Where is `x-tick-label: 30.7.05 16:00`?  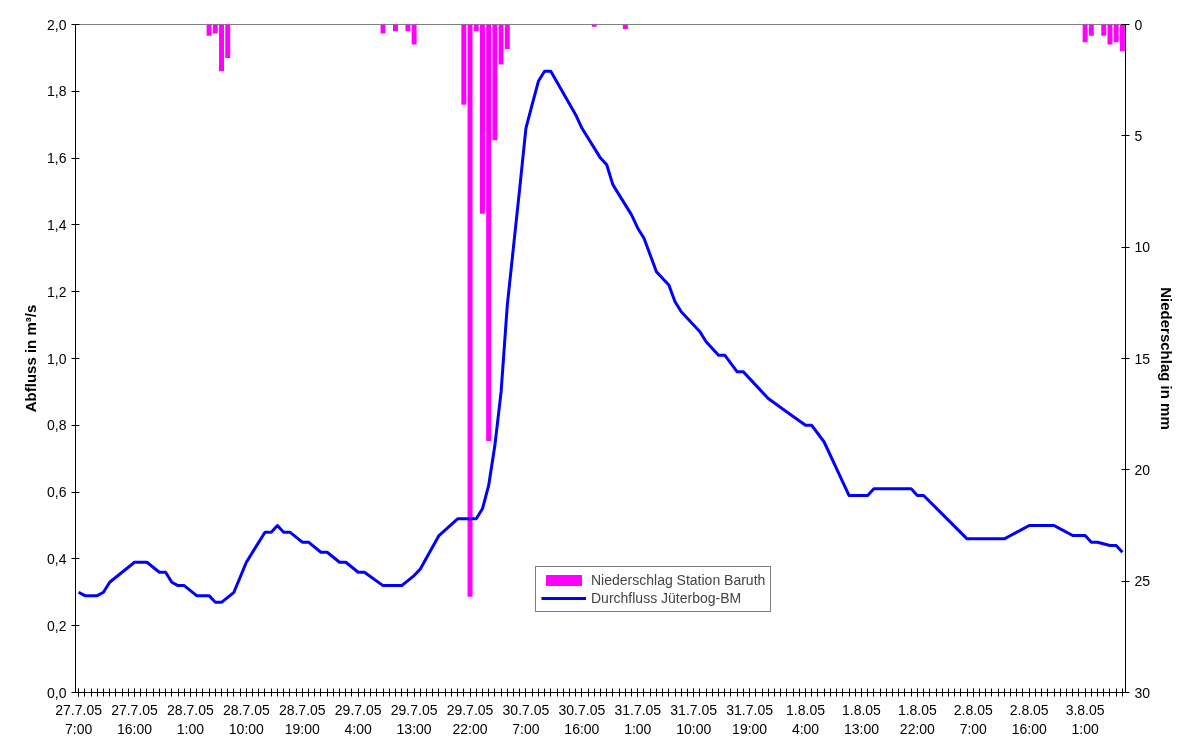
x-tick-label: 30.7.05 16:00 is located at coordinates (582, 719).